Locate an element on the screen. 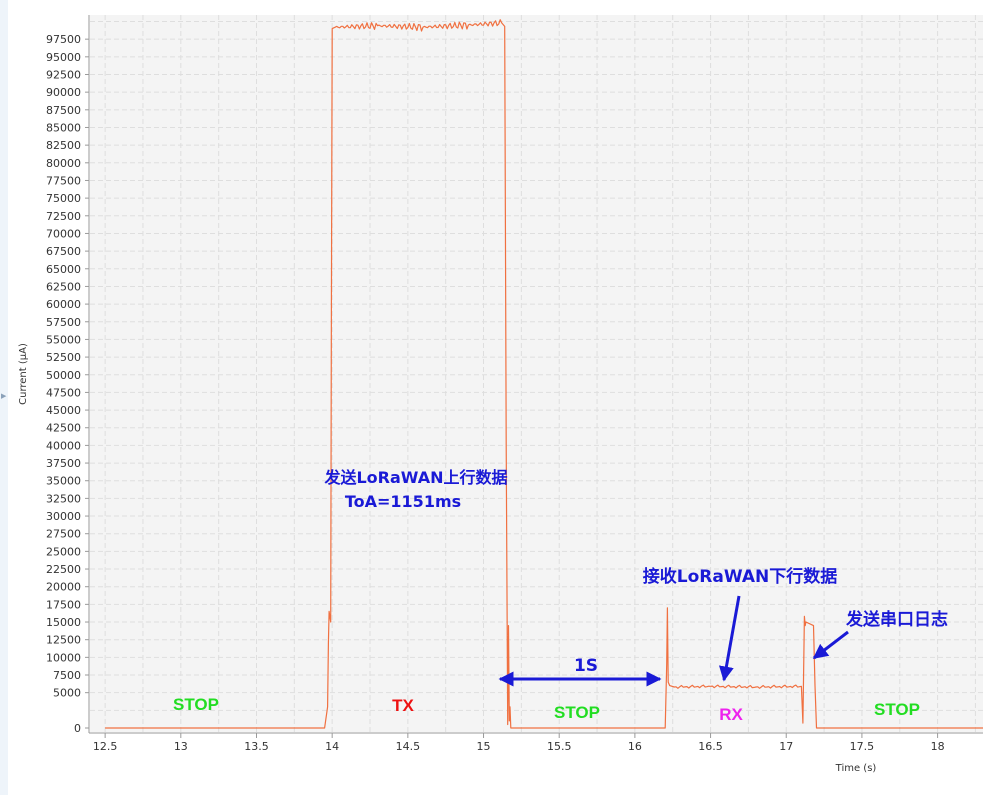  y-tick-label: 35000 is located at coordinates (63, 481).